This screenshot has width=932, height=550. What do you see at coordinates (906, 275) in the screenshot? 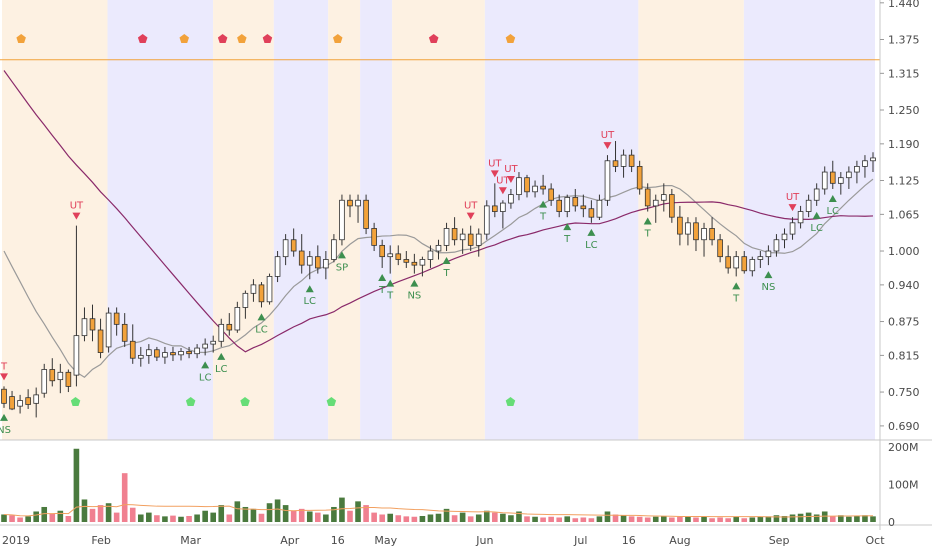
I see `price-axis-panel` at bounding box center [906, 275].